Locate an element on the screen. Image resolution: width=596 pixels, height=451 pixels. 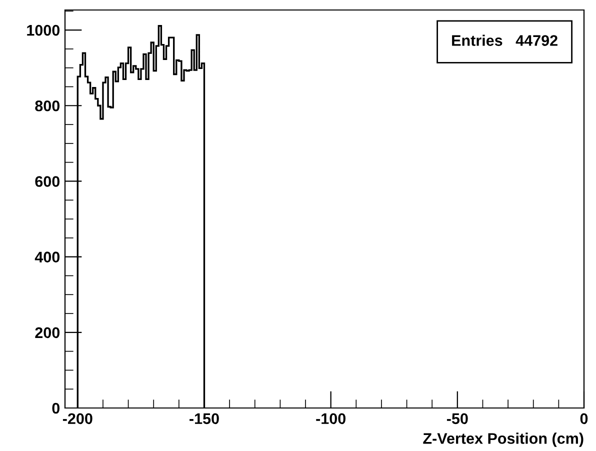
x-tick-label: -150 is located at coordinates (204, 418).